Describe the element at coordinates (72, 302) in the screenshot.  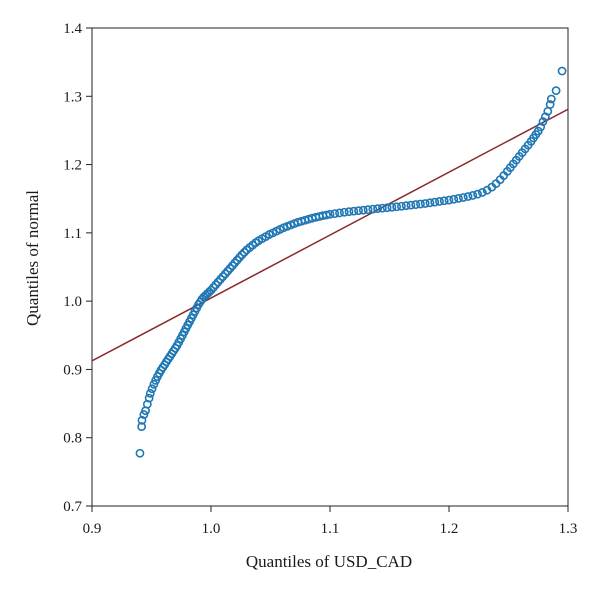
I see `y-tick-label: 1.0` at that location.